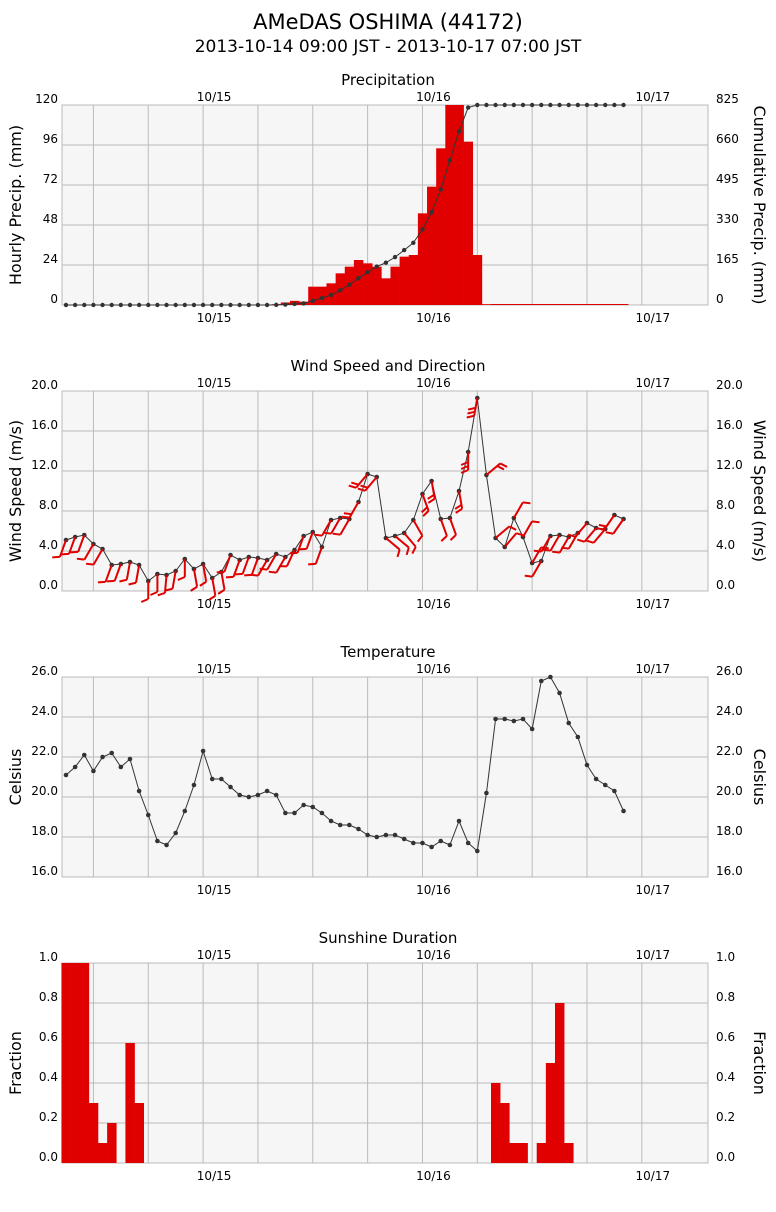 This screenshot has height=1212, width=776. Describe the element at coordinates (385, 491) in the screenshot. I see `plot-area` at that location.